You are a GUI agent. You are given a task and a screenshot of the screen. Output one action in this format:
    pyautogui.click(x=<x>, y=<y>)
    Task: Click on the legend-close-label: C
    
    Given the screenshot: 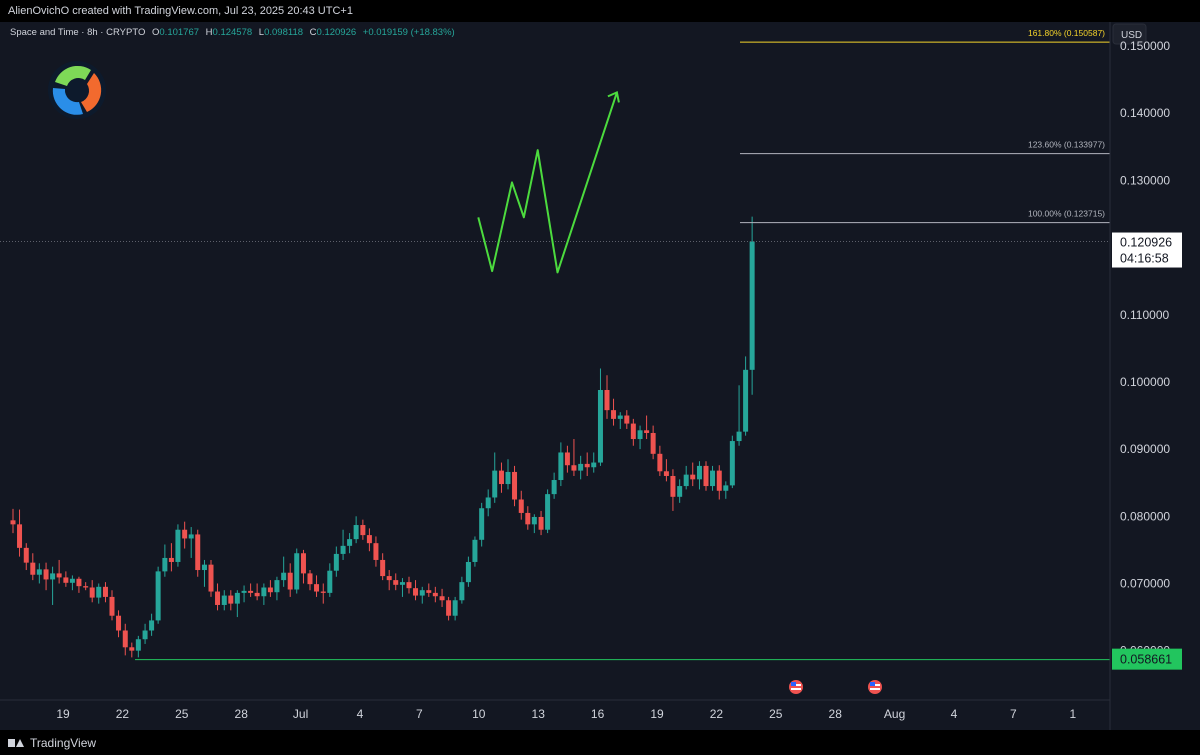 What is the action you would take?
    pyautogui.click(x=313, y=32)
    